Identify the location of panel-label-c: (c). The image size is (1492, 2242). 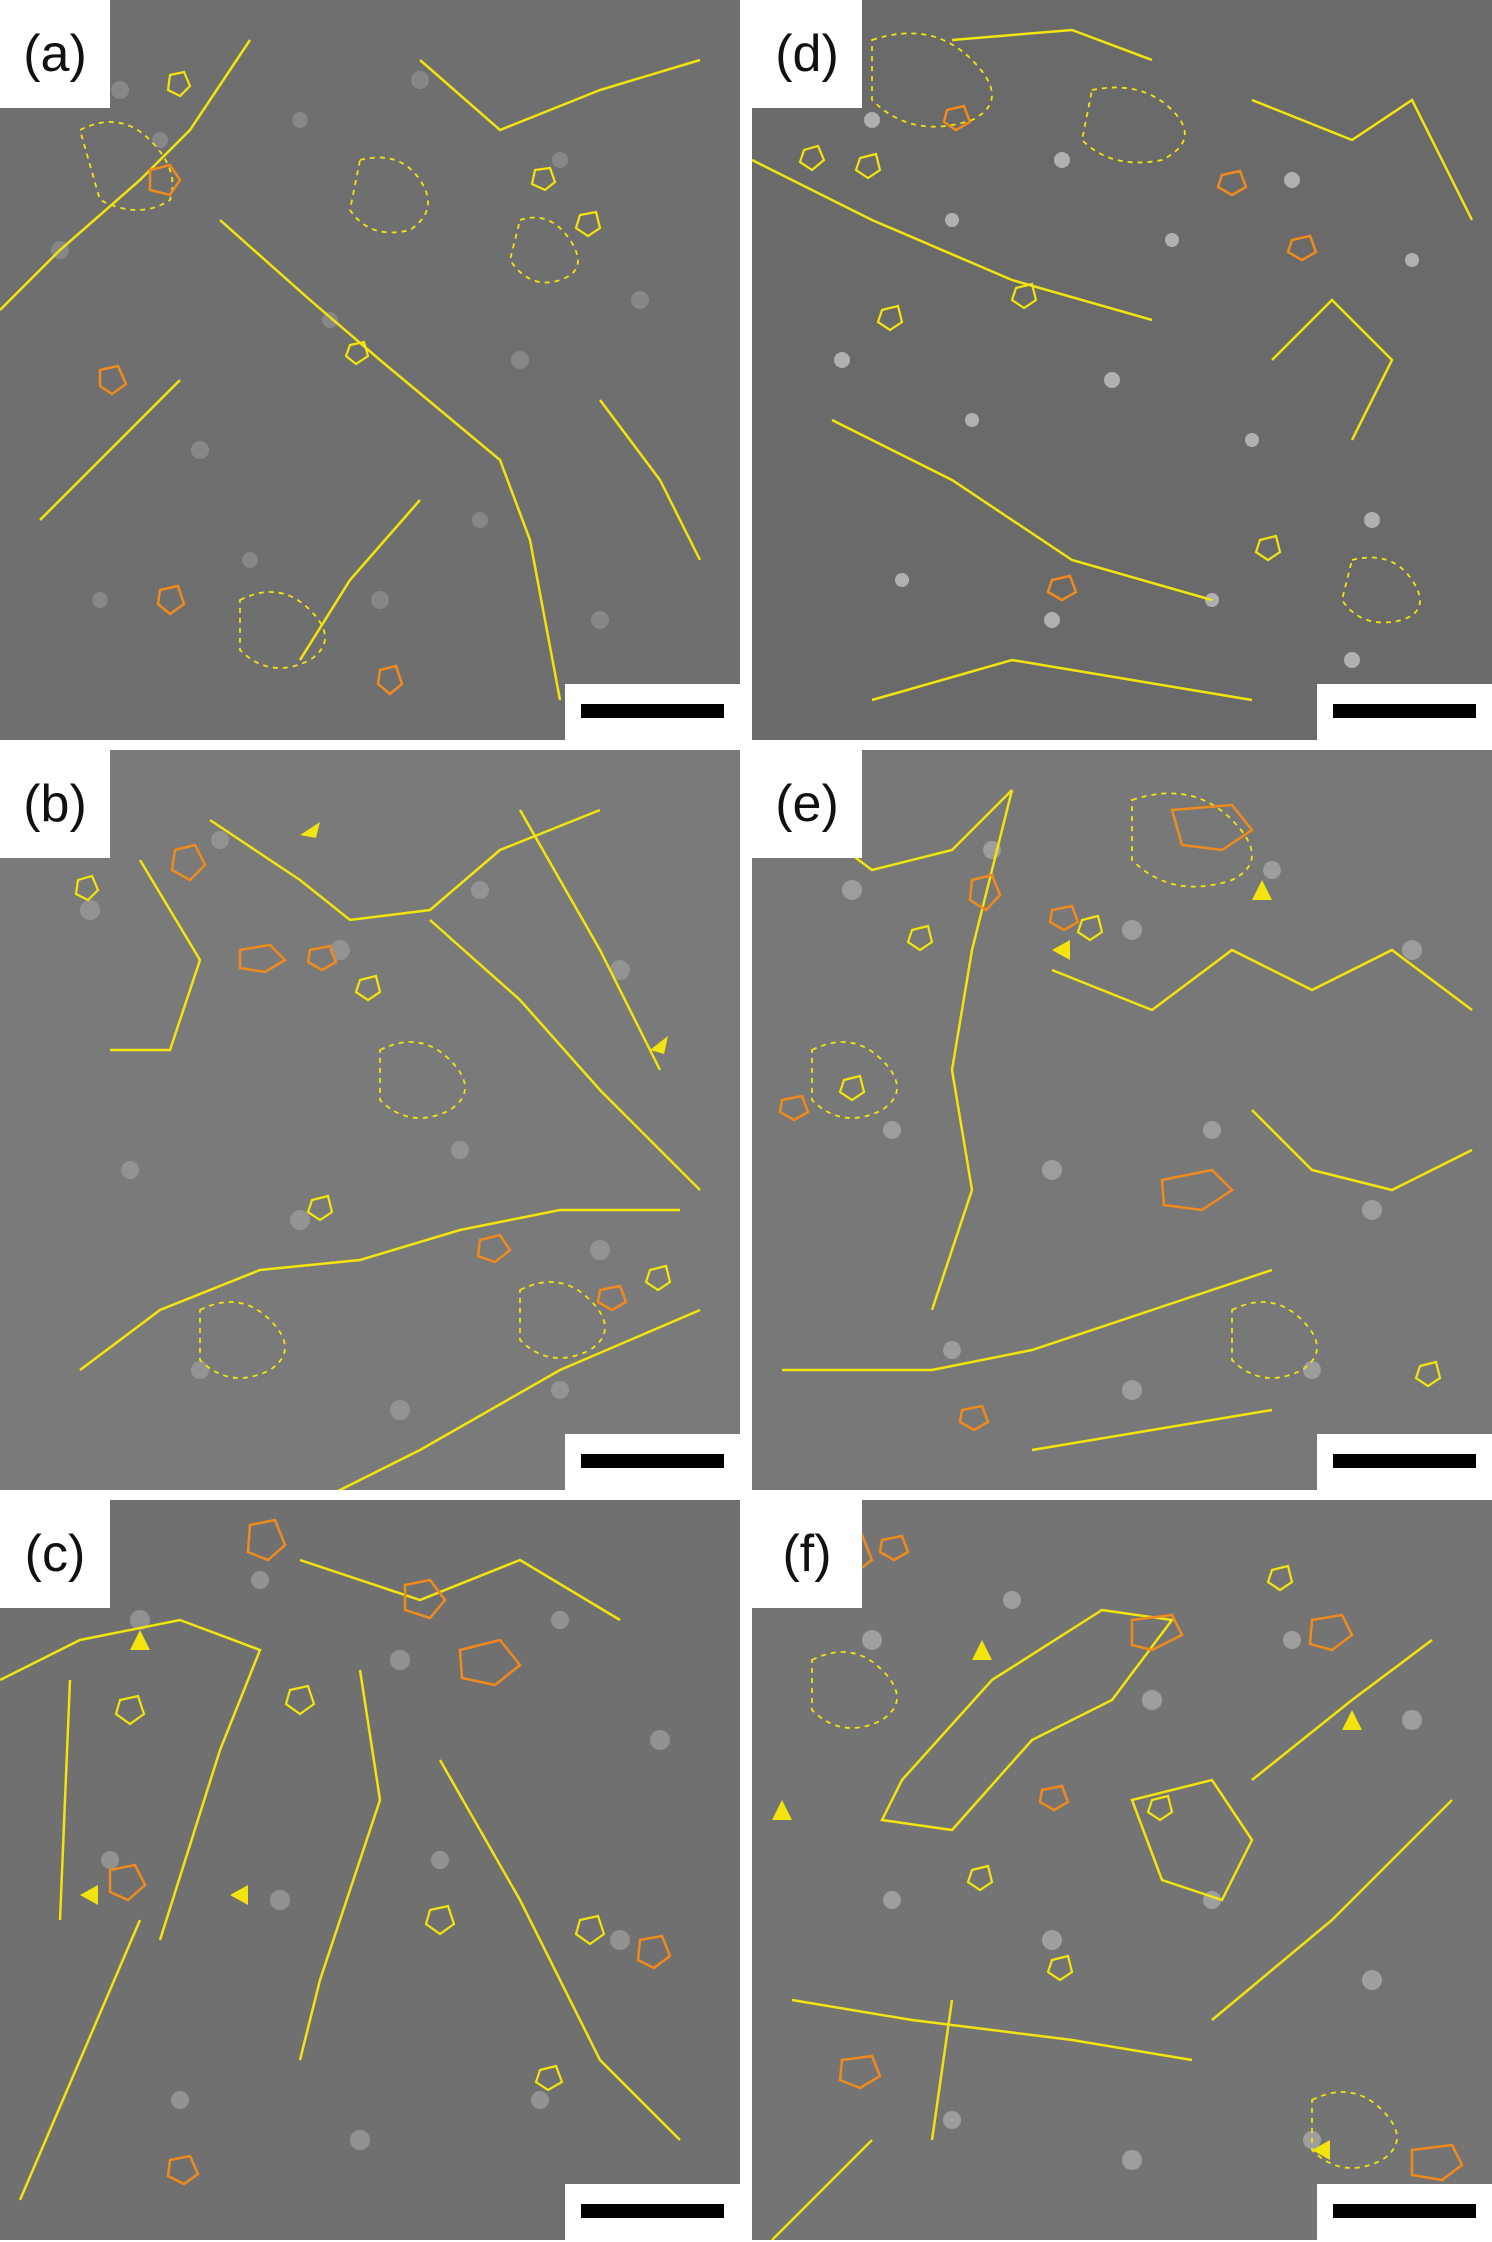
(55, 1554).